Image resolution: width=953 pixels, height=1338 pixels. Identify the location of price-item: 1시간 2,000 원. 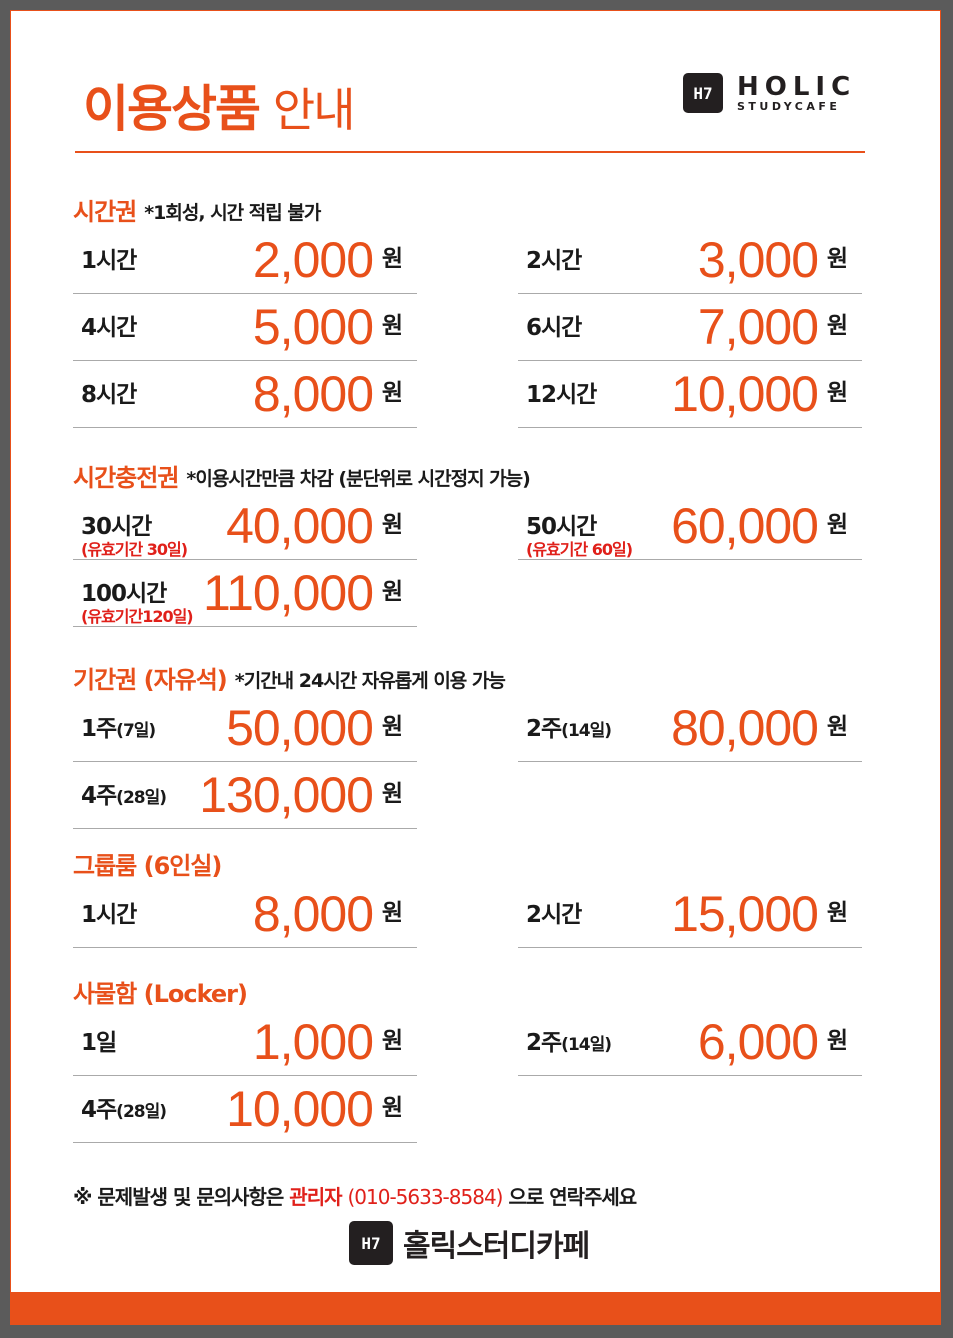
(245, 260).